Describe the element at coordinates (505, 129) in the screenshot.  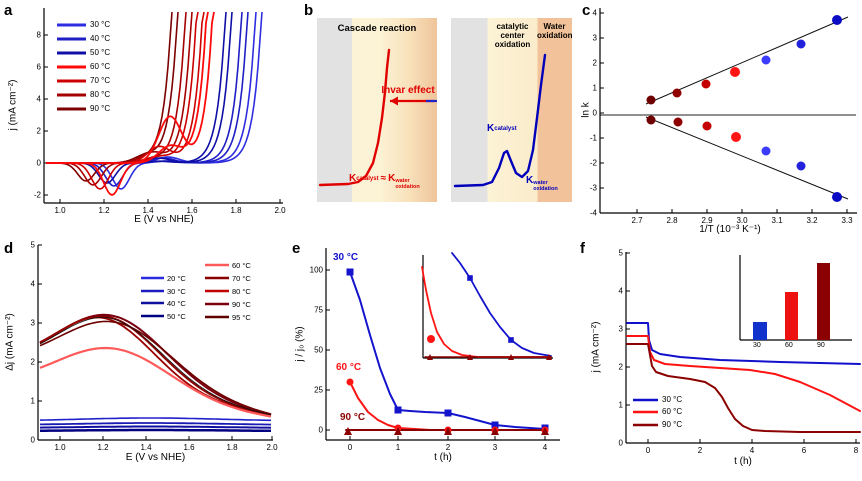
I see `kcat-sub: catalyst` at that location.